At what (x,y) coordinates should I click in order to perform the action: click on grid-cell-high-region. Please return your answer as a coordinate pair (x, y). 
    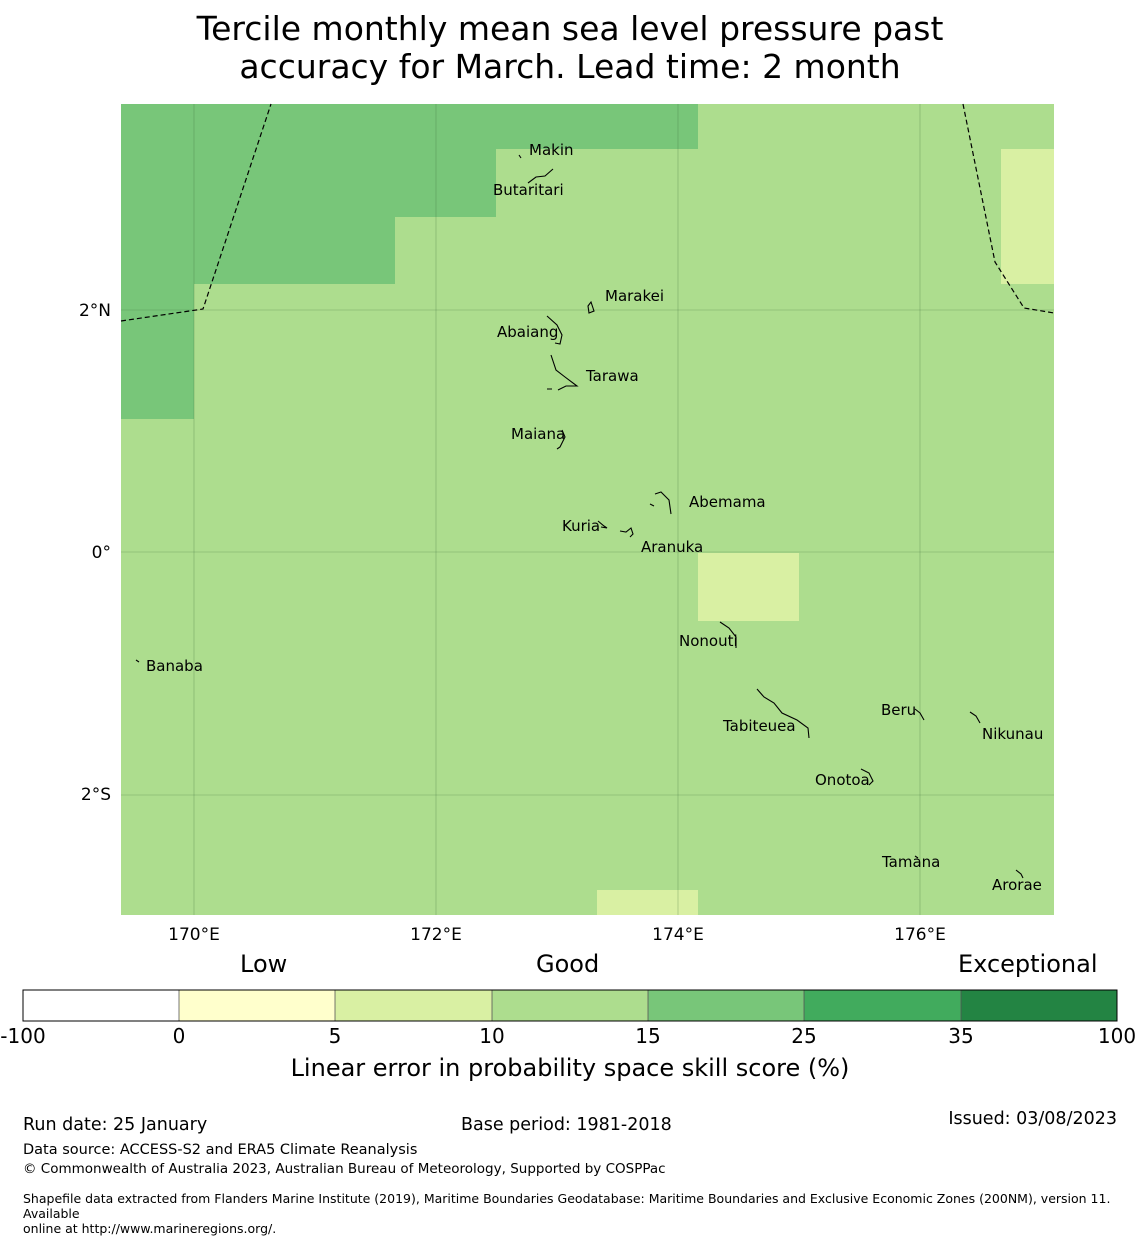
    Looking at the image, I should click on (409, 261).